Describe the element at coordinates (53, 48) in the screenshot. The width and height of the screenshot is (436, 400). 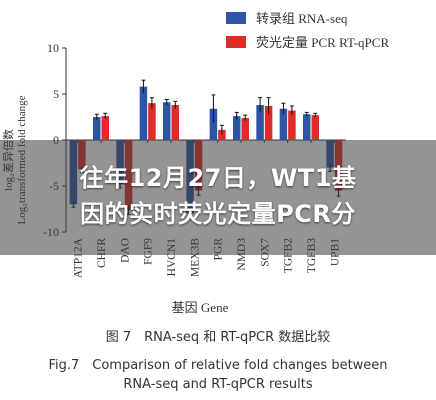
I see `y-tick-label: 10` at that location.